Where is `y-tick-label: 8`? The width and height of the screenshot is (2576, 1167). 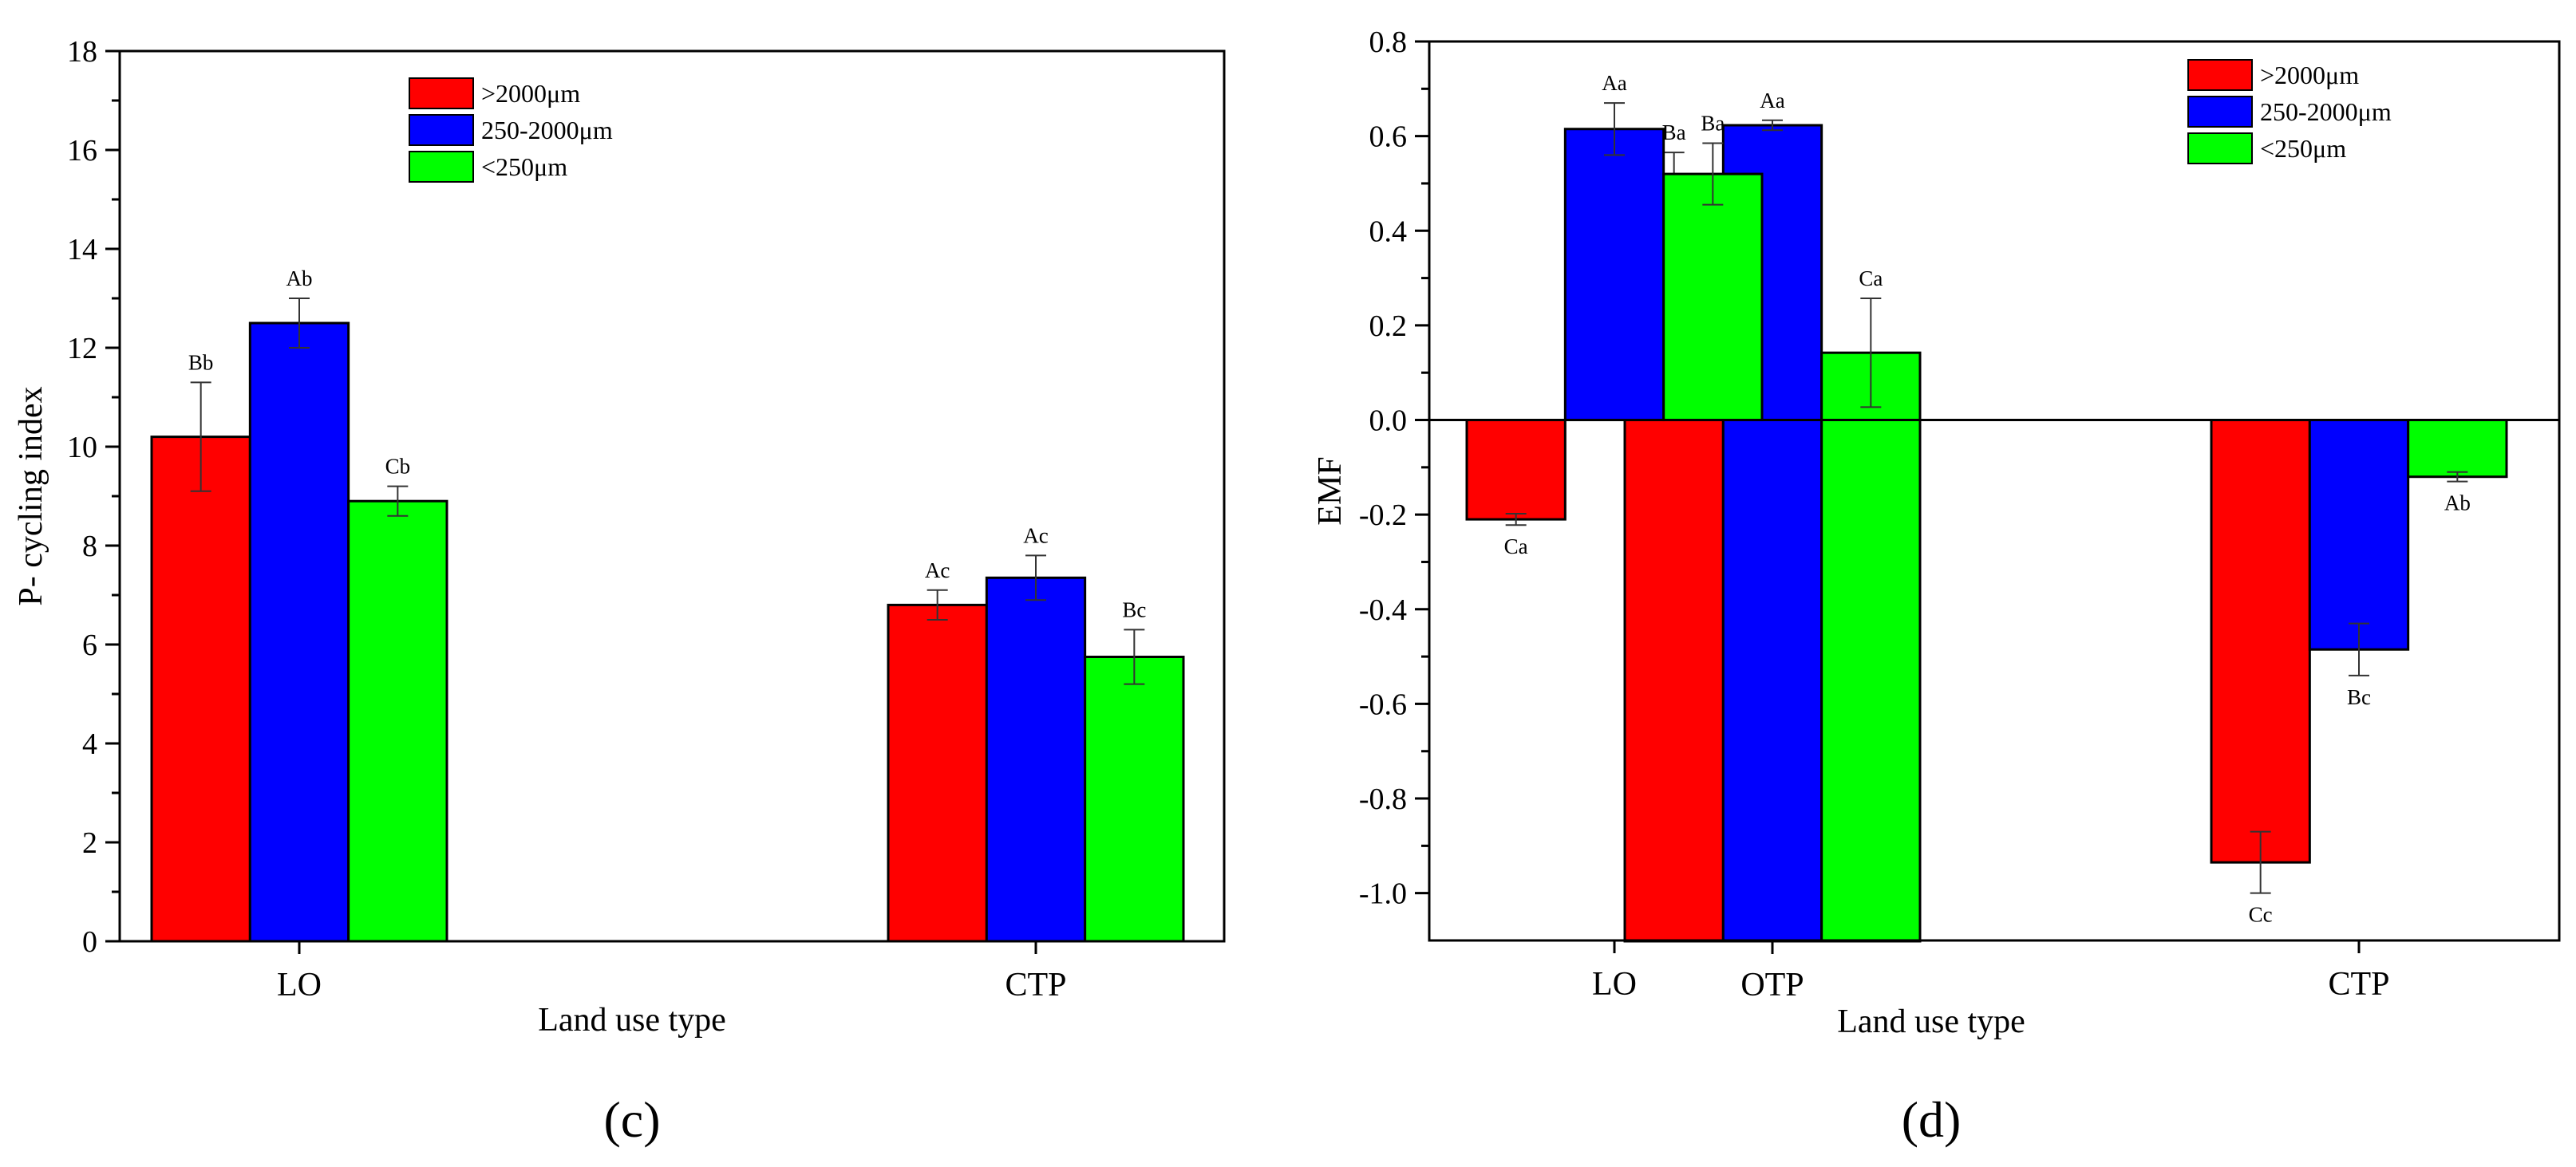
y-tick-label: 8 is located at coordinates (89, 546).